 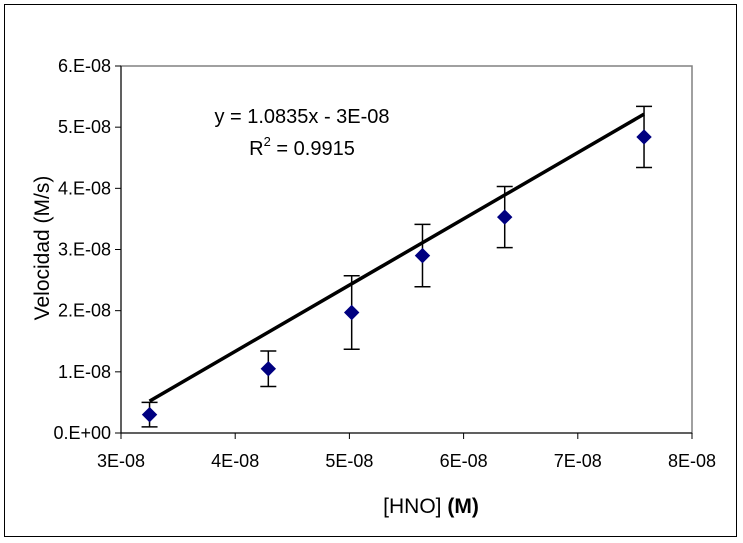 What do you see at coordinates (313, 149) in the screenshot?
I see `r-squared-value: = 0.9915` at bounding box center [313, 149].